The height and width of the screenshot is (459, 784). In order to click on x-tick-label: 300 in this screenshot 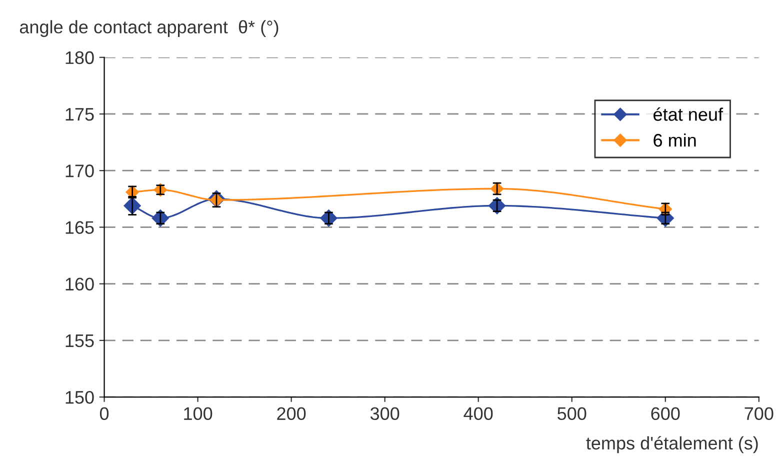, I will do `click(385, 413)`.